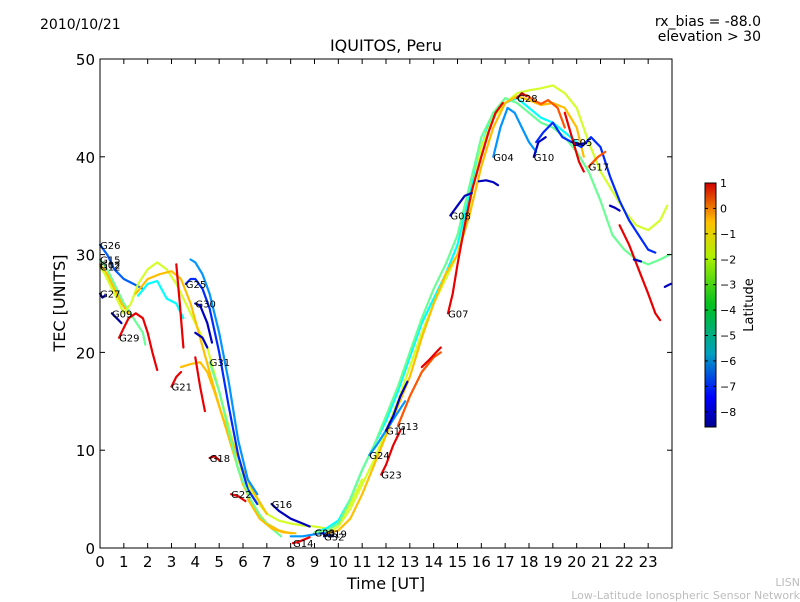 Image resolution: width=800 pixels, height=602 pixels. What do you see at coordinates (720, 302) in the screenshot?
I see `colorbar: 1 0 −1 −2 −3 −4 −5 −6 −7 −8` at bounding box center [720, 302].